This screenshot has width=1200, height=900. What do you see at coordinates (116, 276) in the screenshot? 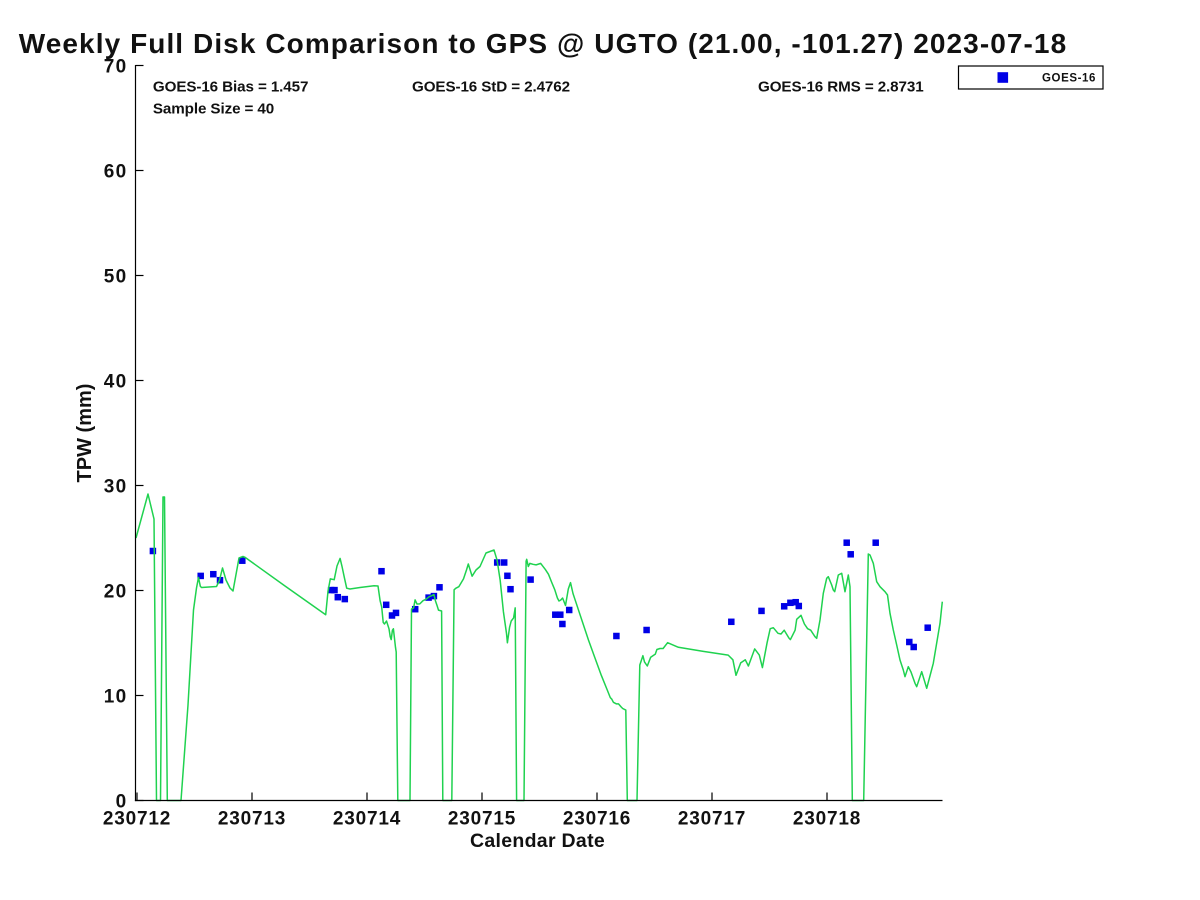
I see `svg-text: 50` at bounding box center [116, 276].